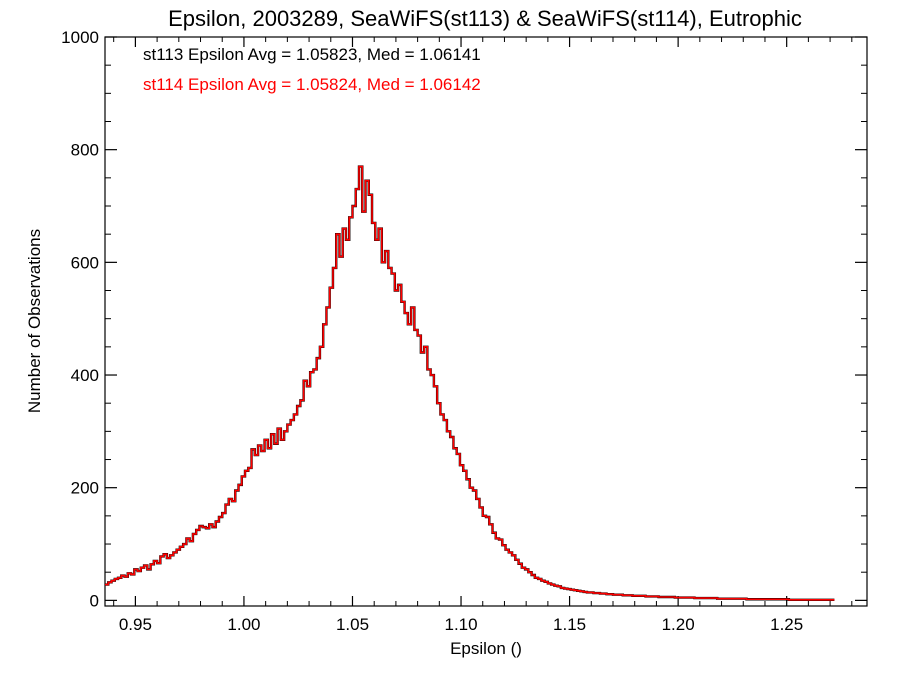 The image size is (900, 675). What do you see at coordinates (94, 600) in the screenshot?
I see `y-tick-label: 0` at bounding box center [94, 600].